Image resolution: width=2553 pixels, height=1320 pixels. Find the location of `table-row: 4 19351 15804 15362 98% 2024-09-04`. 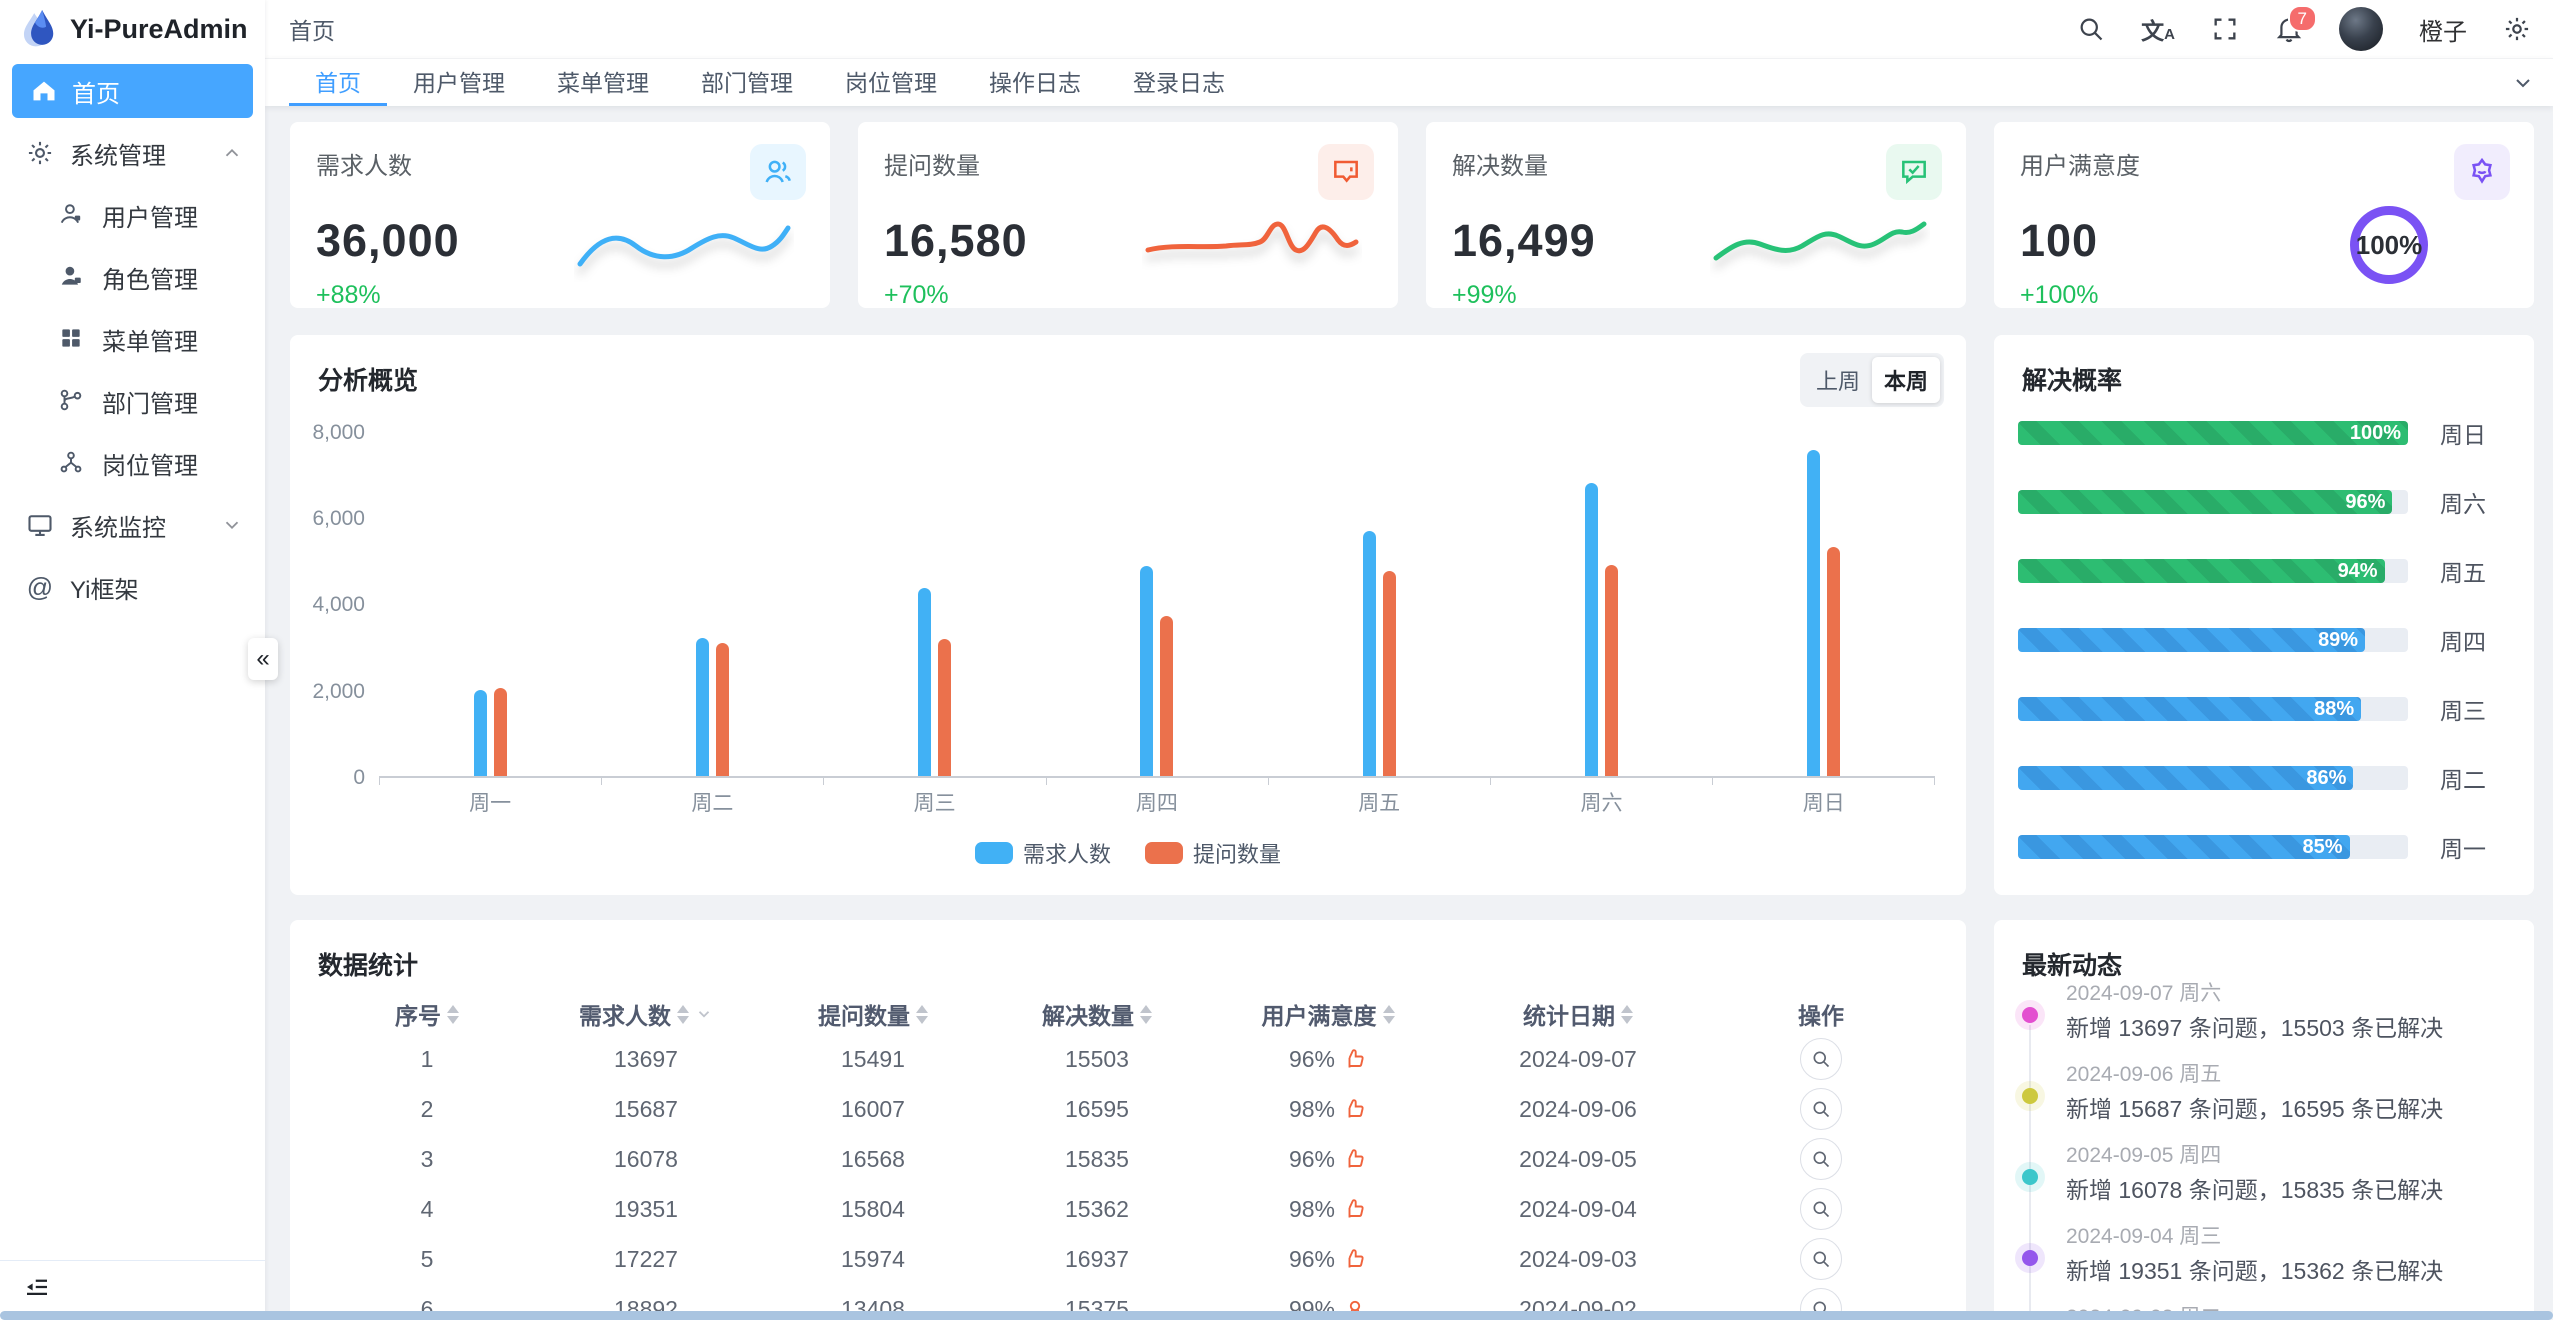

table-row: 4 19351 15804 15362 98% 2024-09-04 is located at coordinates (1128, 1209).